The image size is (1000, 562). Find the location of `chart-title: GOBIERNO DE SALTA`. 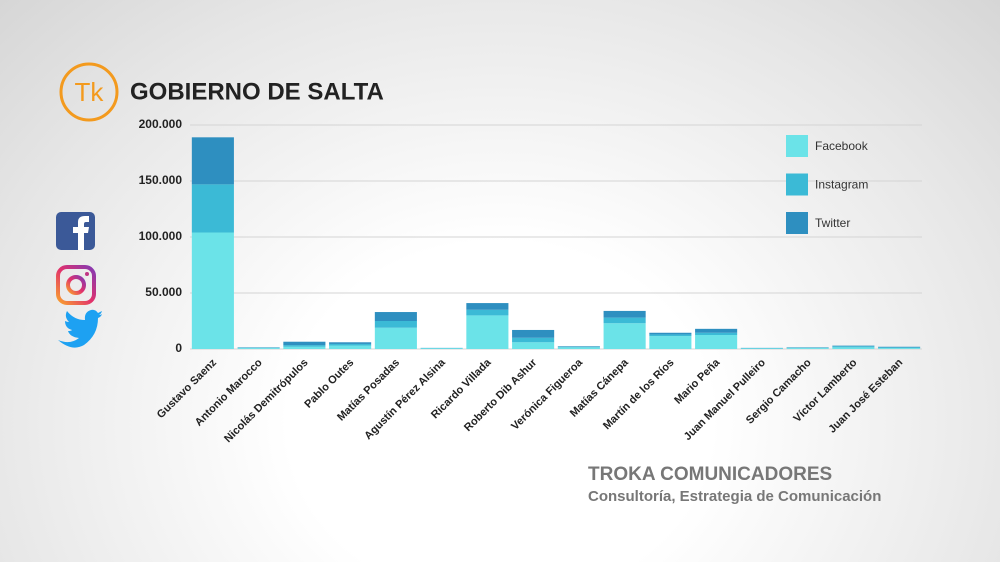

chart-title: GOBIERNO DE SALTA is located at coordinates (257, 91).